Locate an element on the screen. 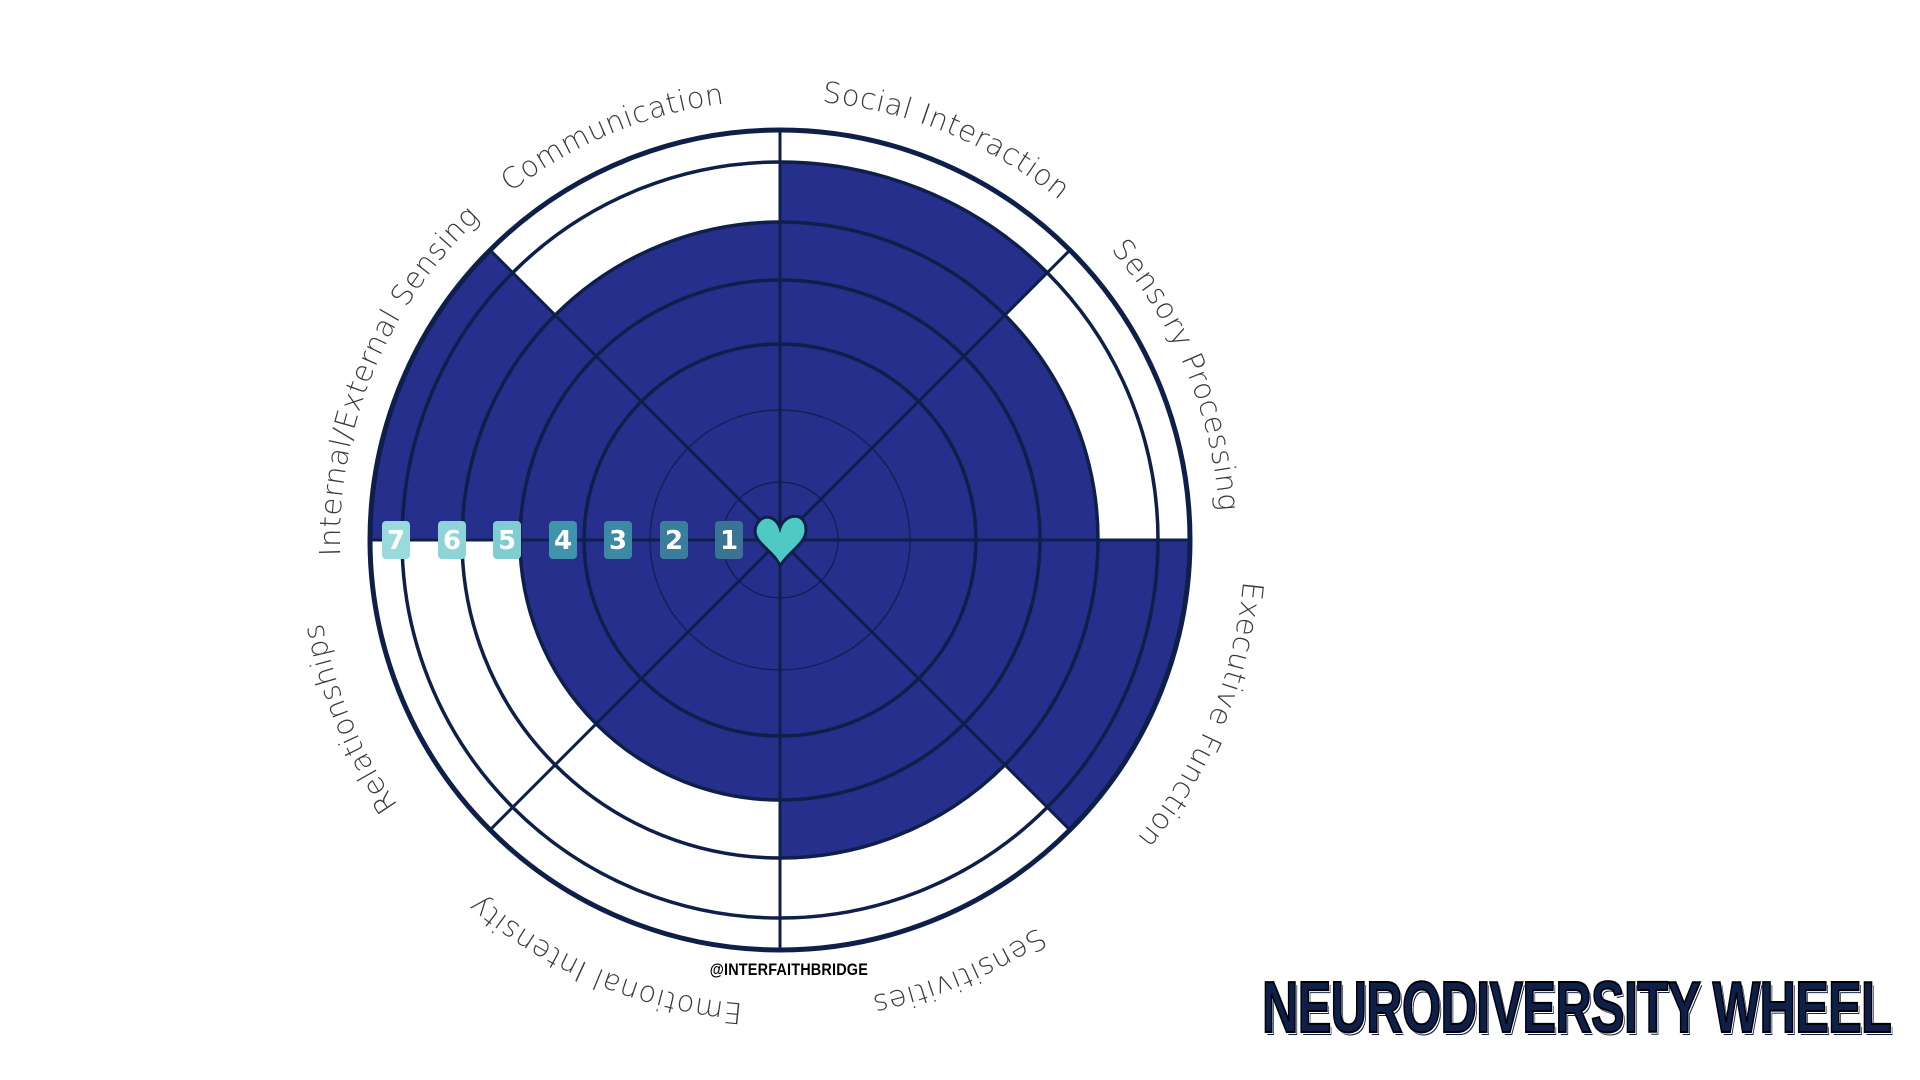 This screenshot has height=1080, width=1920. level-badge-5: 5 is located at coordinates (507, 540).